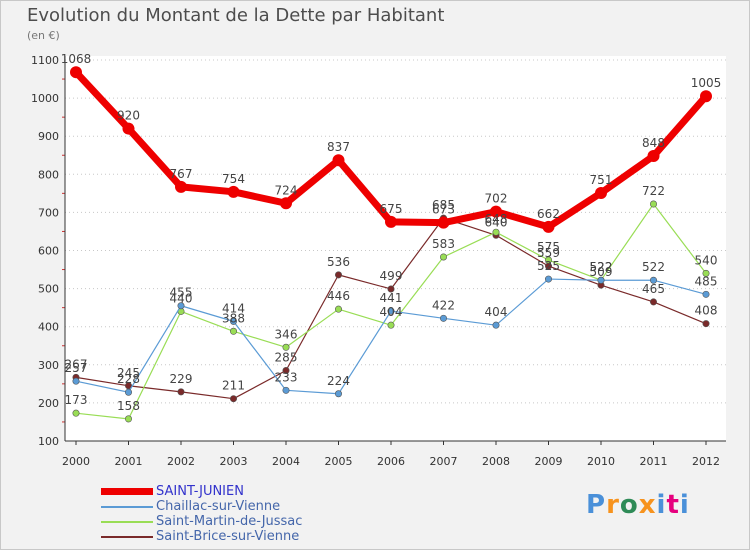  I want to click on data-label: 702, so click(496, 199).